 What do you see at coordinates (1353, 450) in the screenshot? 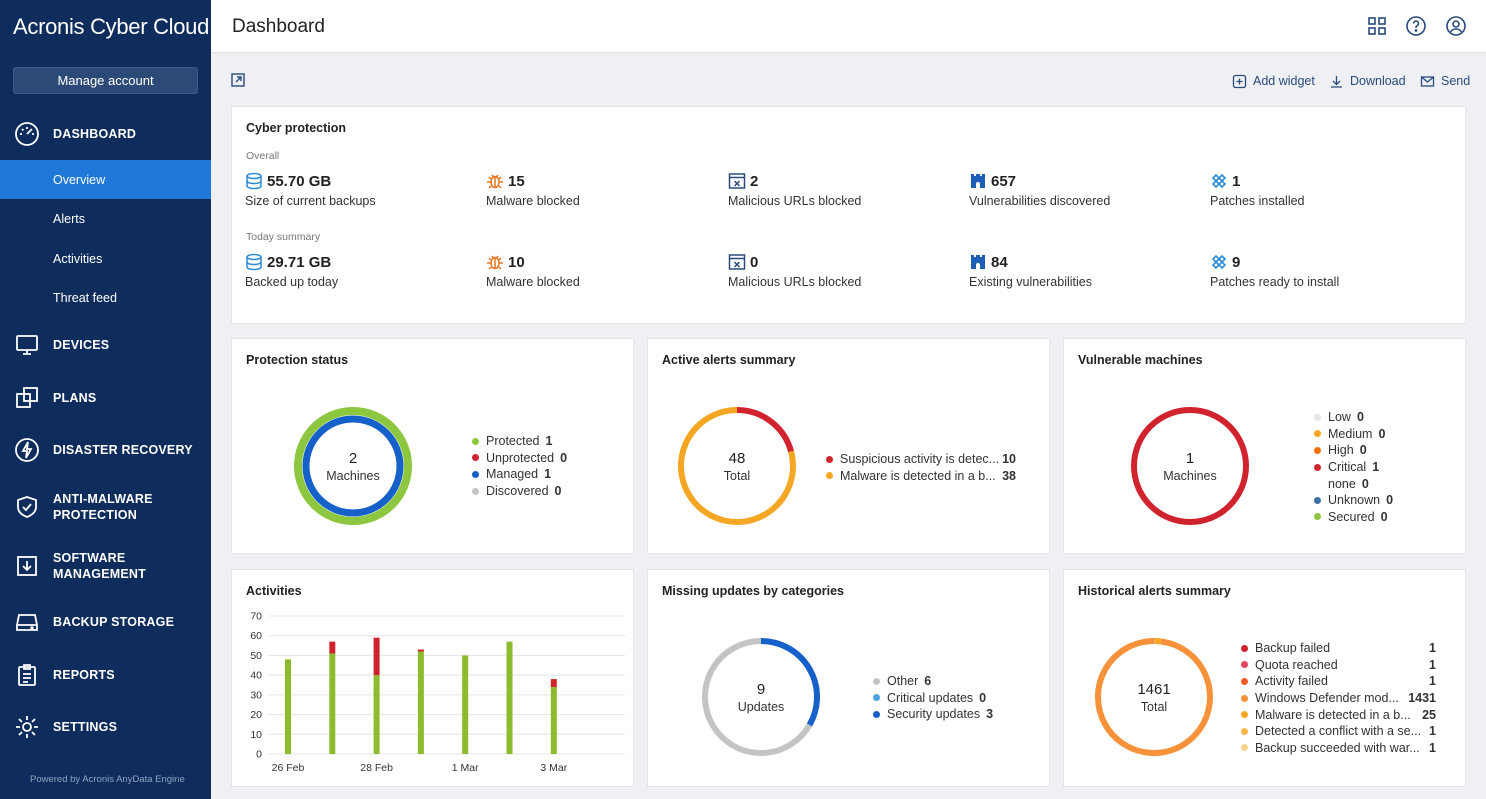
I see `legend-item: High 0` at bounding box center [1353, 450].